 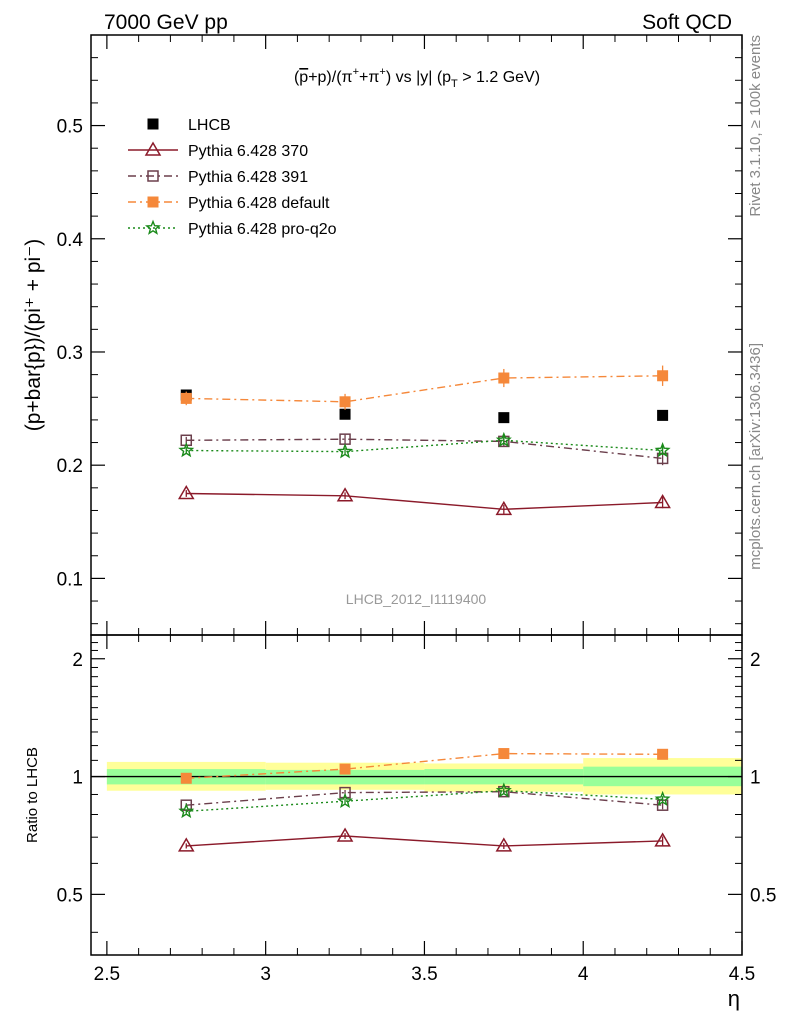 I want to click on legend-item: Pythia 6.428 default, so click(x=229, y=203).